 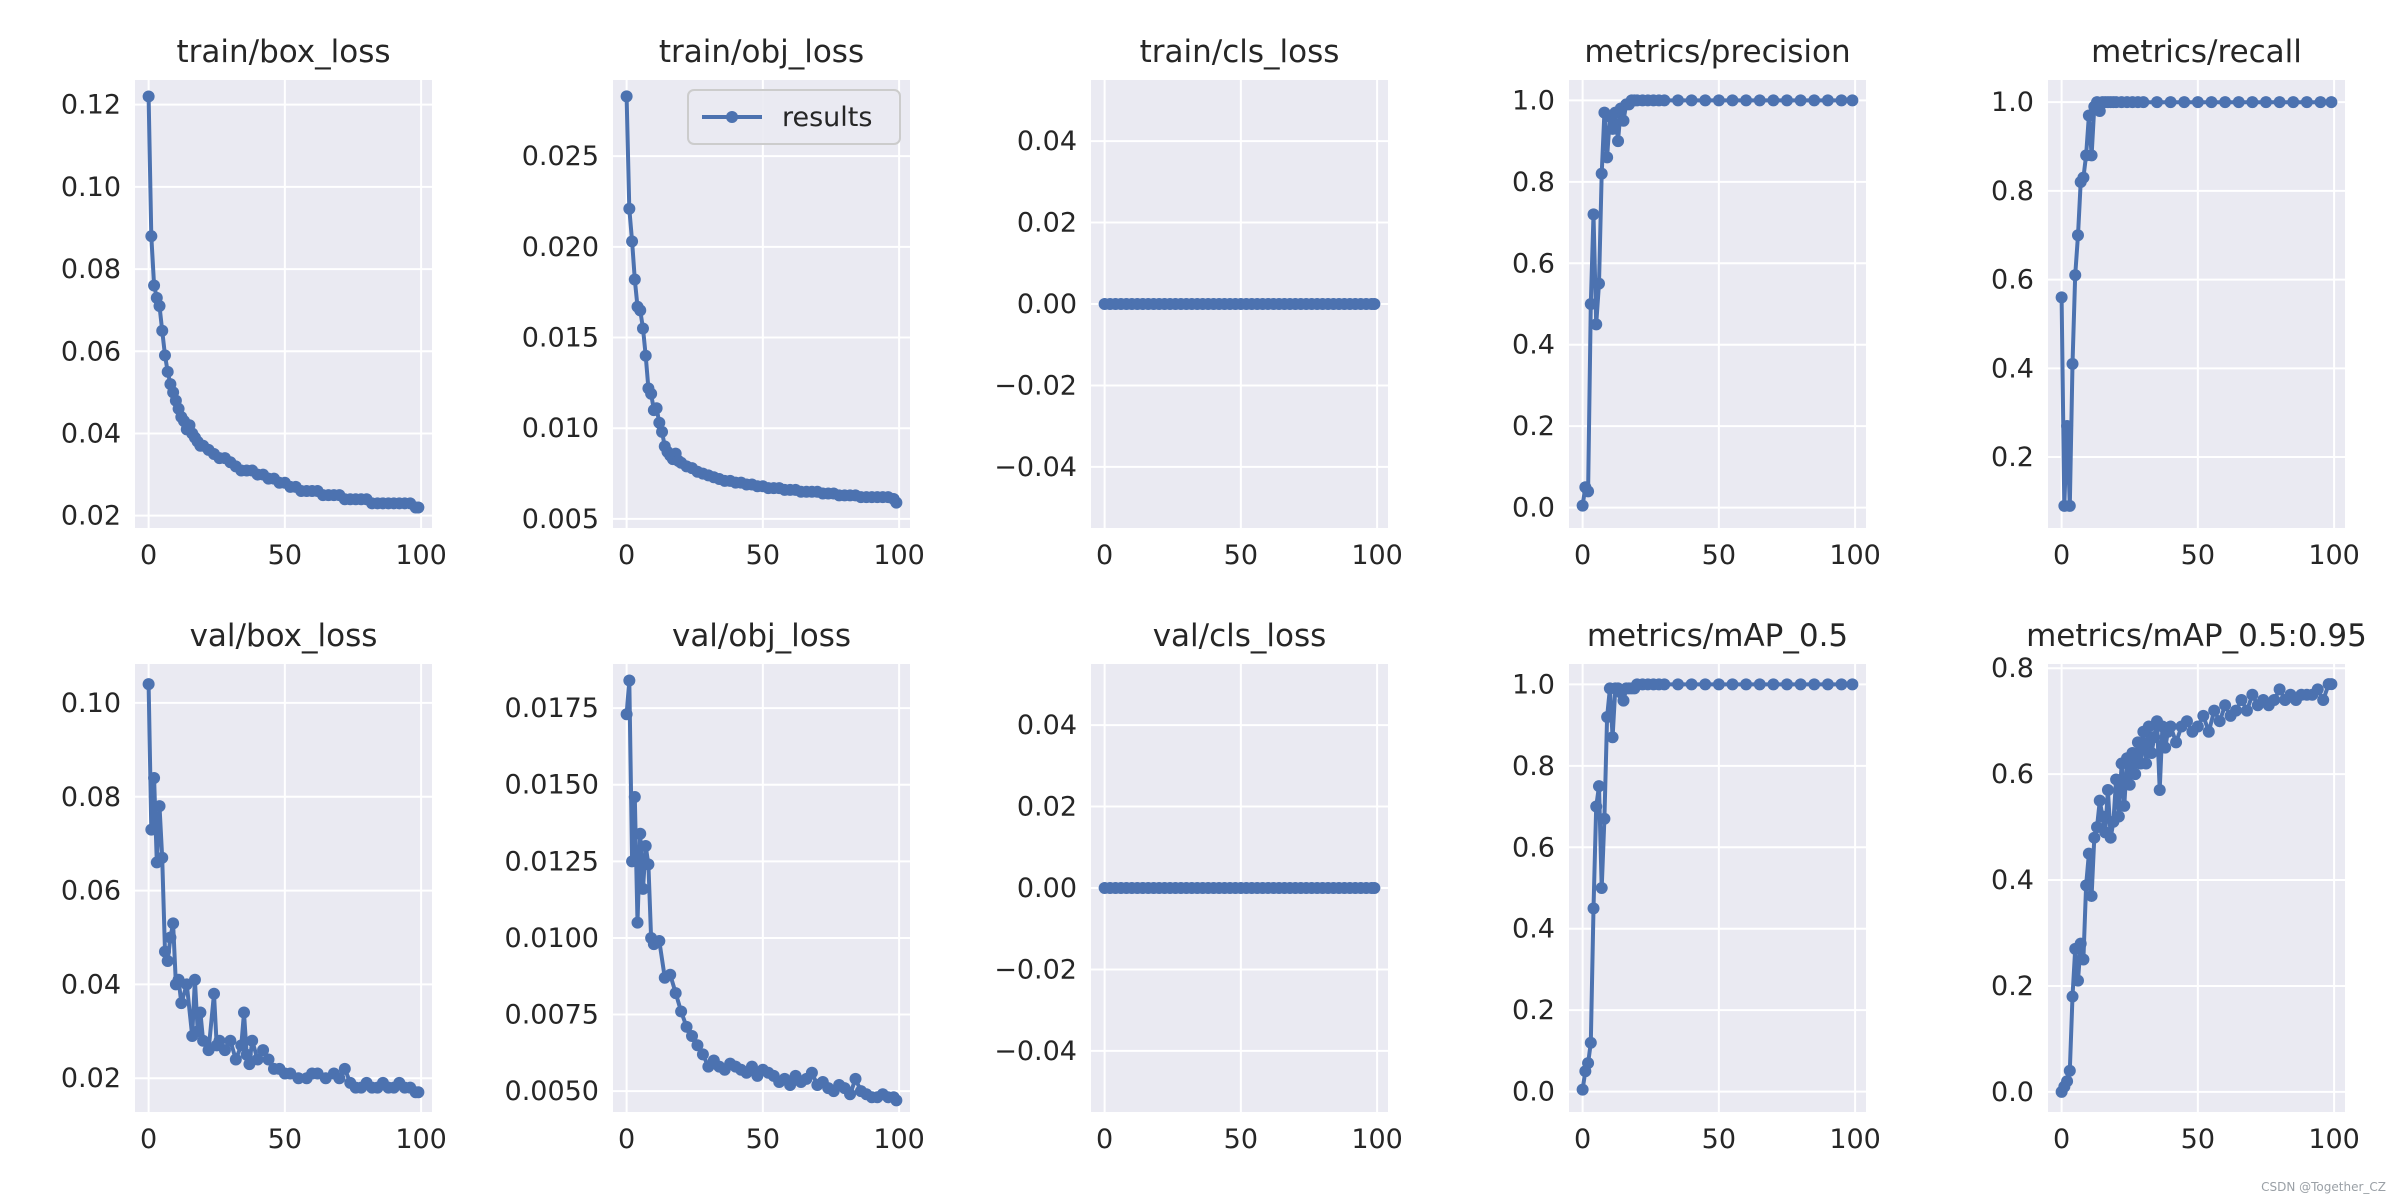 What do you see at coordinates (2175, 302) in the screenshot?
I see `subplot-metrics-recall: 0 50 100 0.2 0.4 0.6 0.8 1.0 metrics/recall` at bounding box center [2175, 302].